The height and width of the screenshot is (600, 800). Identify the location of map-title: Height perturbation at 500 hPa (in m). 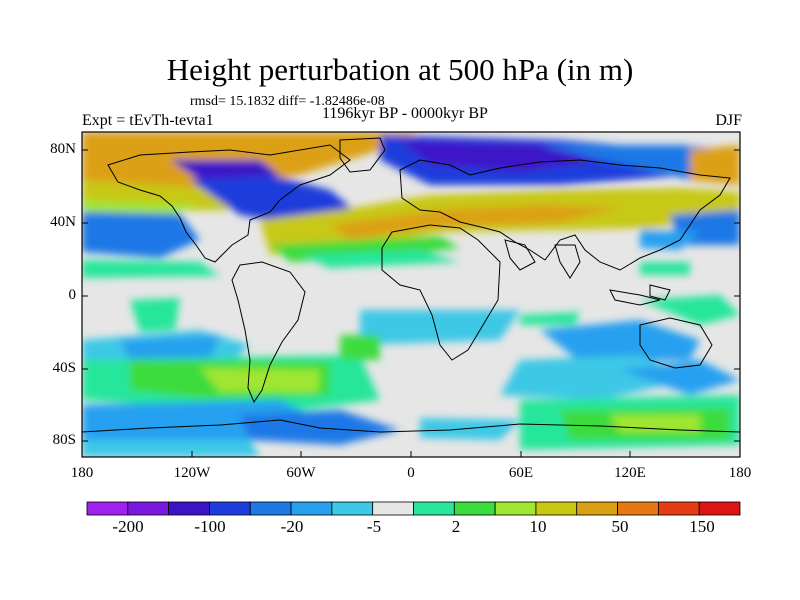
(400, 69).